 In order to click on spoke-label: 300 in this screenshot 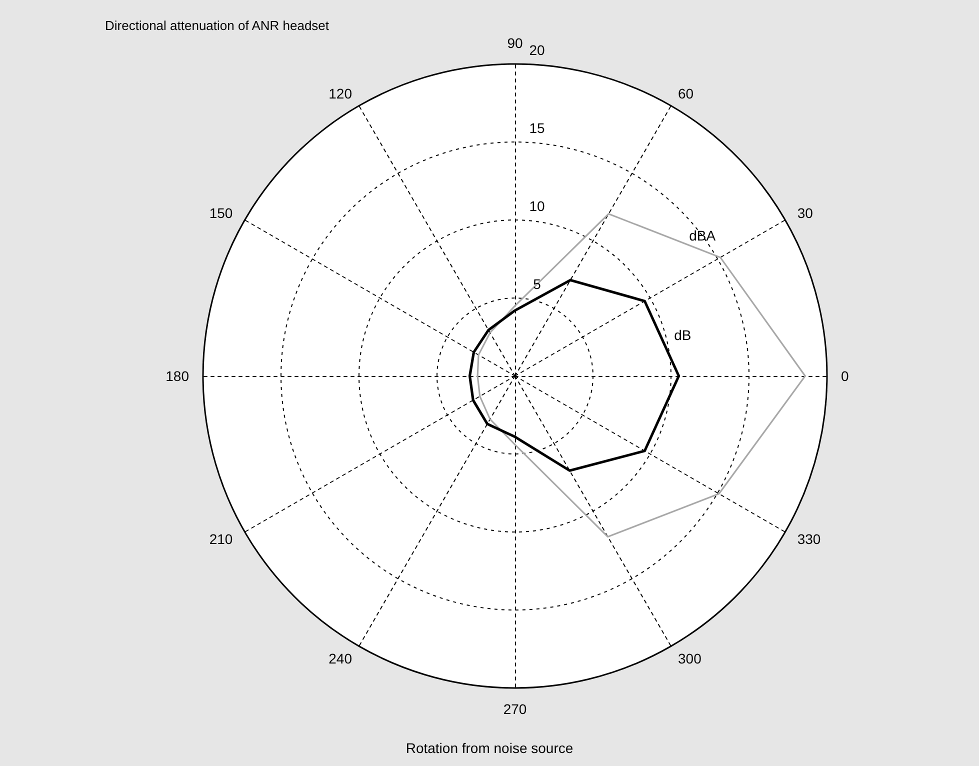, I will do `click(690, 658)`.